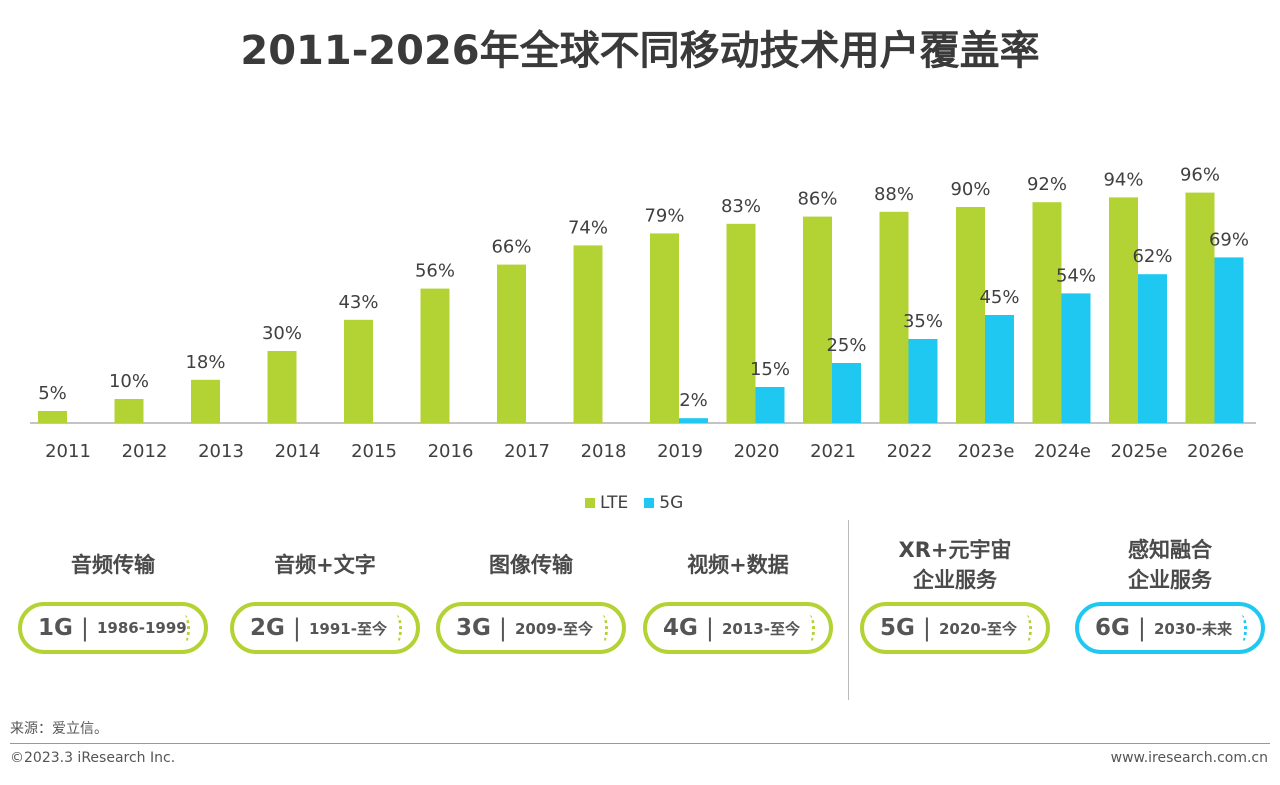 The height and width of the screenshot is (785, 1280). Describe the element at coordinates (923, 321) in the screenshot. I see `data-label: 35%` at that location.